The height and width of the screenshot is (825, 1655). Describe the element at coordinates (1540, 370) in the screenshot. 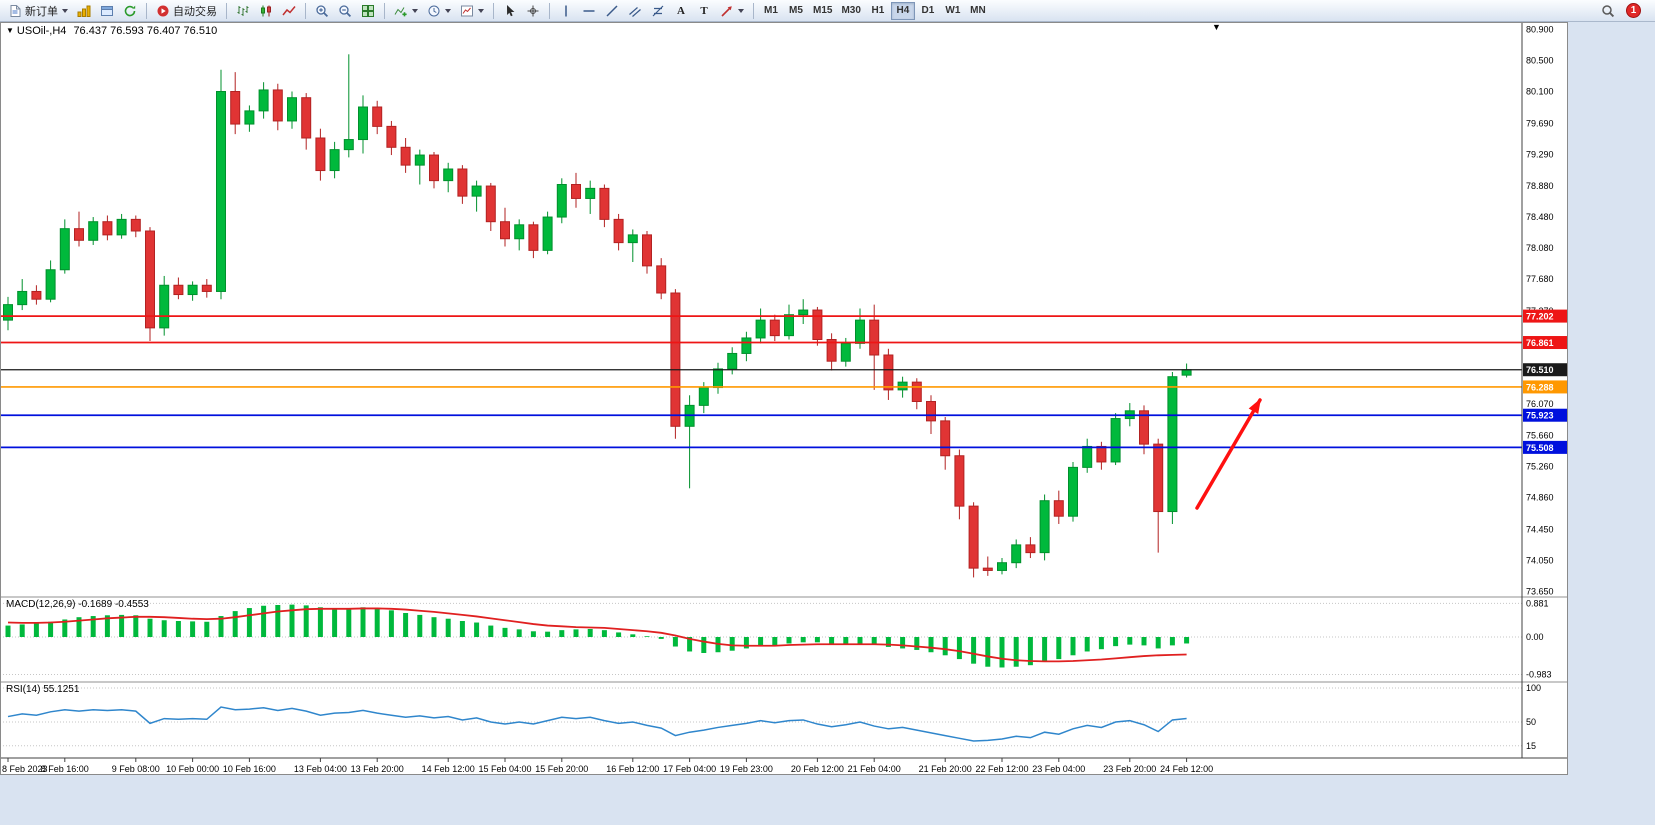

I see `svg-text: 76.510` at that location.